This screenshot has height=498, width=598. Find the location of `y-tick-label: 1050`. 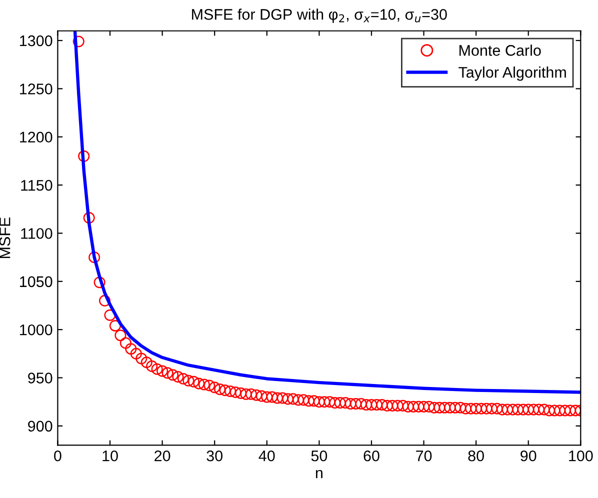

y-tick-label: 1050 is located at coordinates (36, 282).